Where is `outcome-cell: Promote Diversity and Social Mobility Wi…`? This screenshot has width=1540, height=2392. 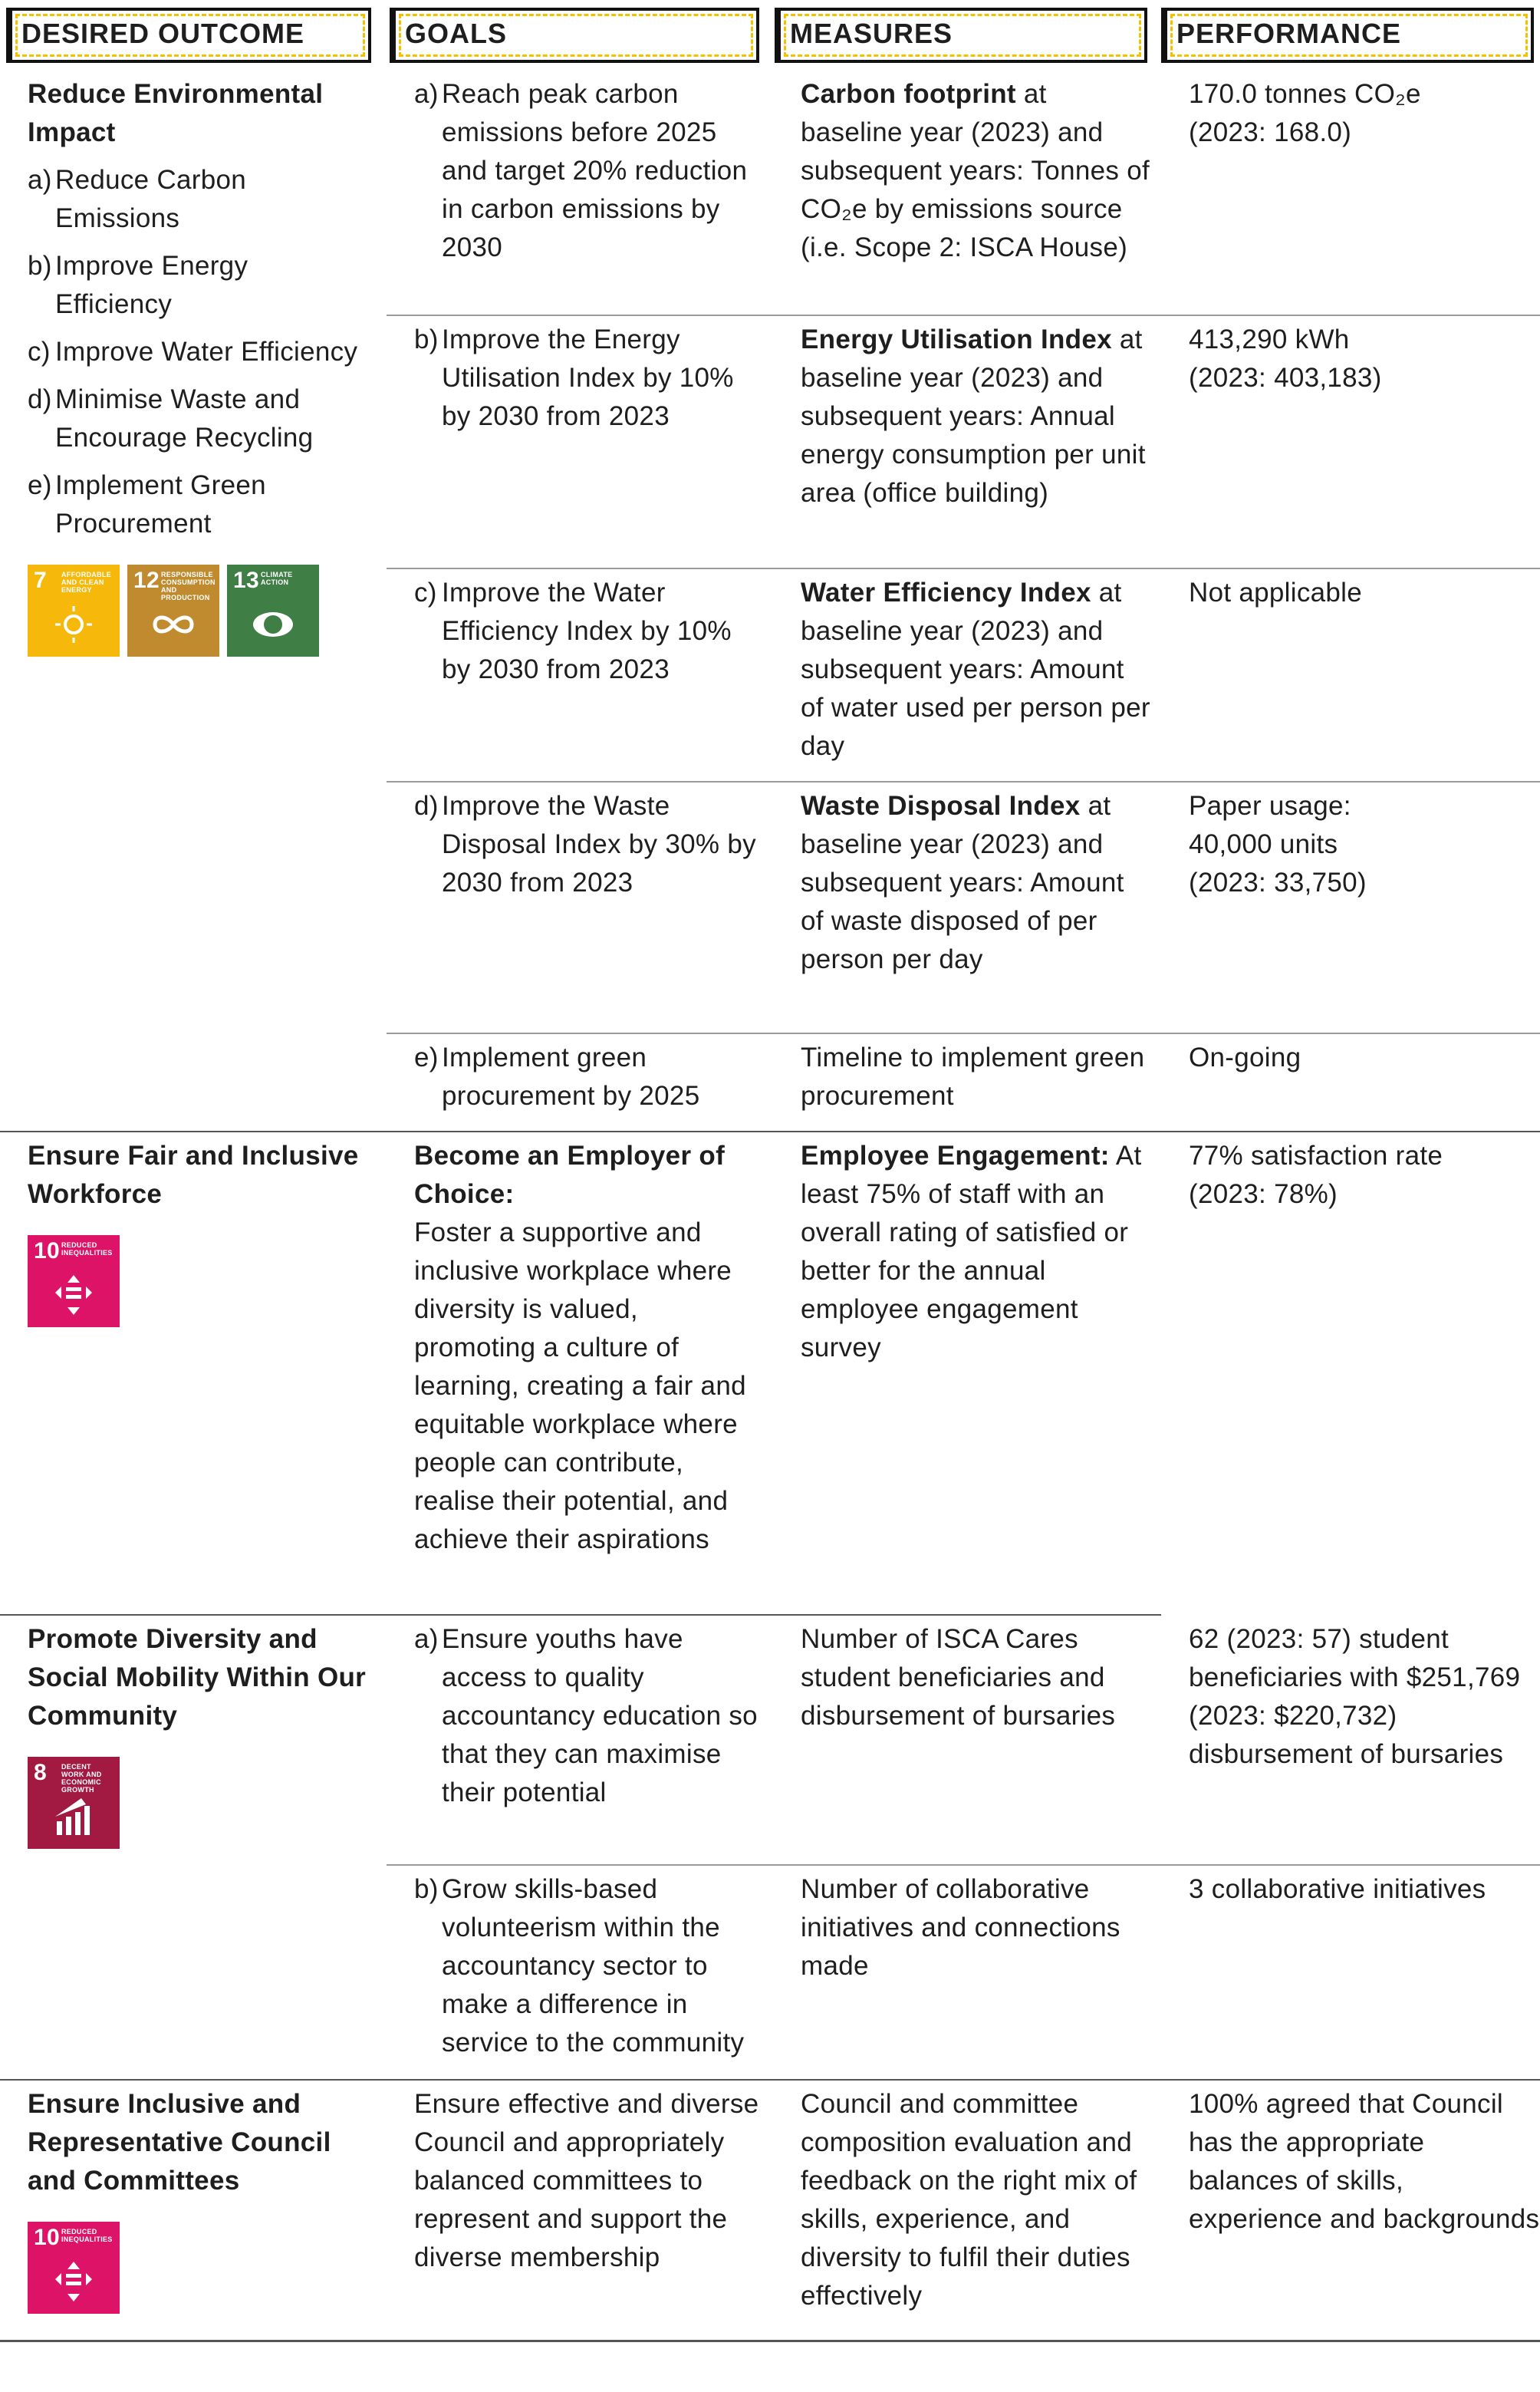 outcome-cell: Promote Diversity and Social Mobility Wi… is located at coordinates (199, 1846).